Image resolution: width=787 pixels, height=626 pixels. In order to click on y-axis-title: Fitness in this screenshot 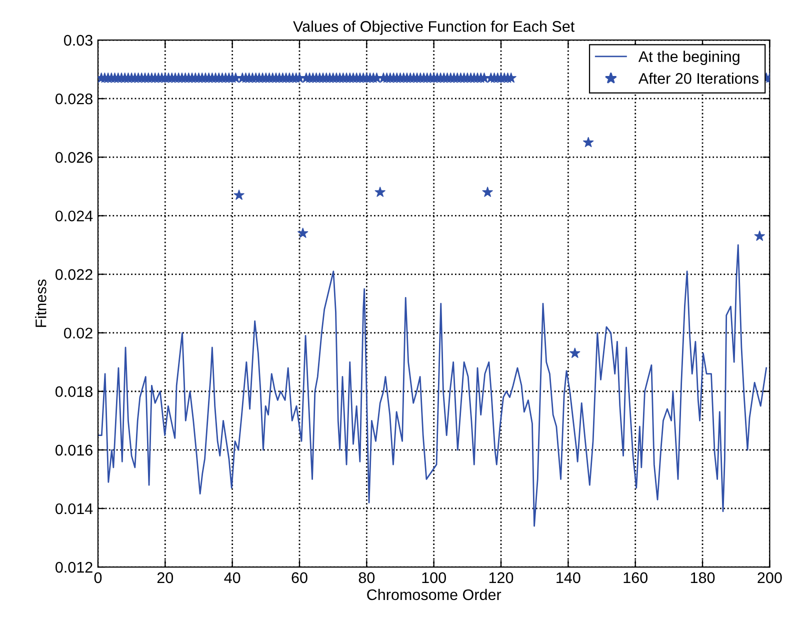, I will do `click(40, 303)`.